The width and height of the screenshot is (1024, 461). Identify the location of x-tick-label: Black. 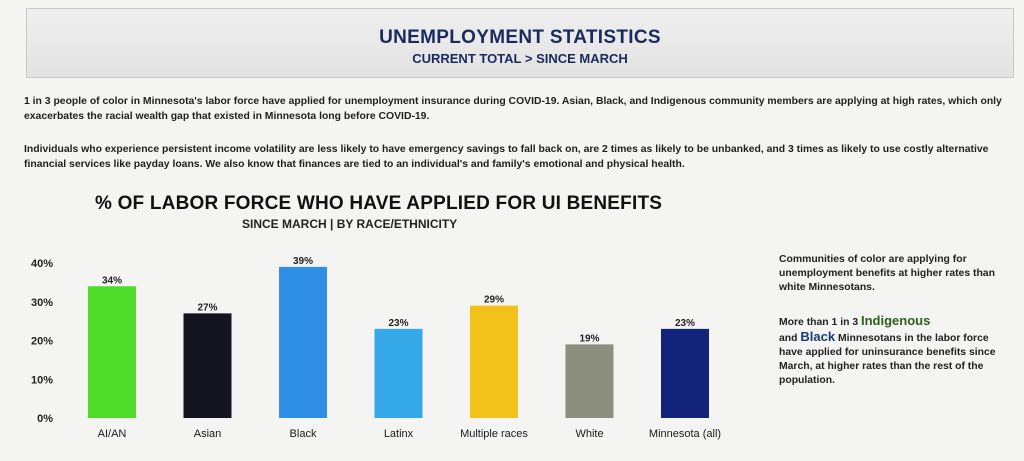
(303, 434).